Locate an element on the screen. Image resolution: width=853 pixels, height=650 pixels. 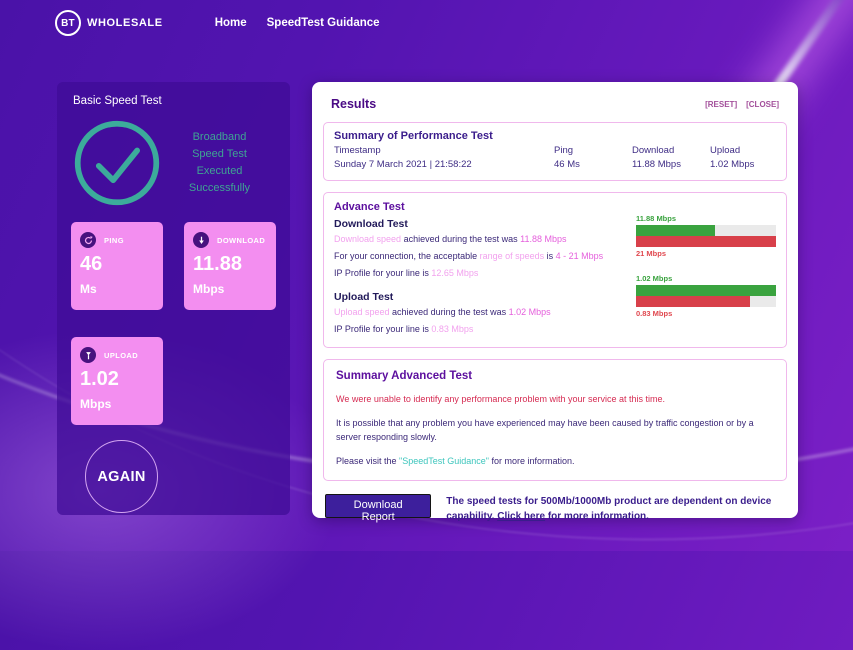
upload-bar-chart: 1.02 Mbps 0.83 Mbps is located at coordinates (706, 296).